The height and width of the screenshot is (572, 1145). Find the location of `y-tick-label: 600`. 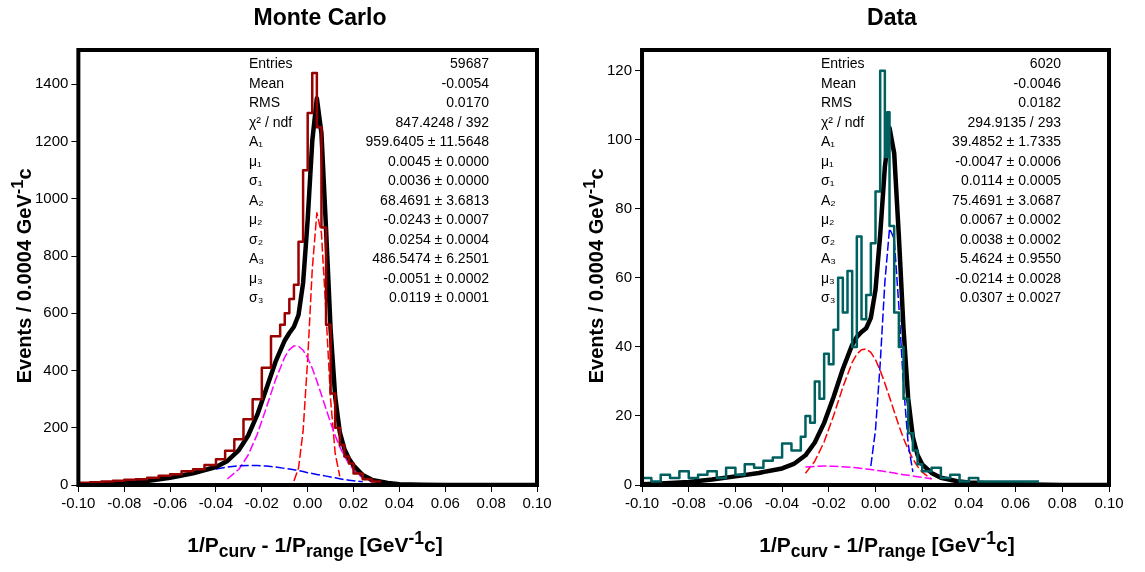

y-tick-label: 600 is located at coordinates (56, 312).